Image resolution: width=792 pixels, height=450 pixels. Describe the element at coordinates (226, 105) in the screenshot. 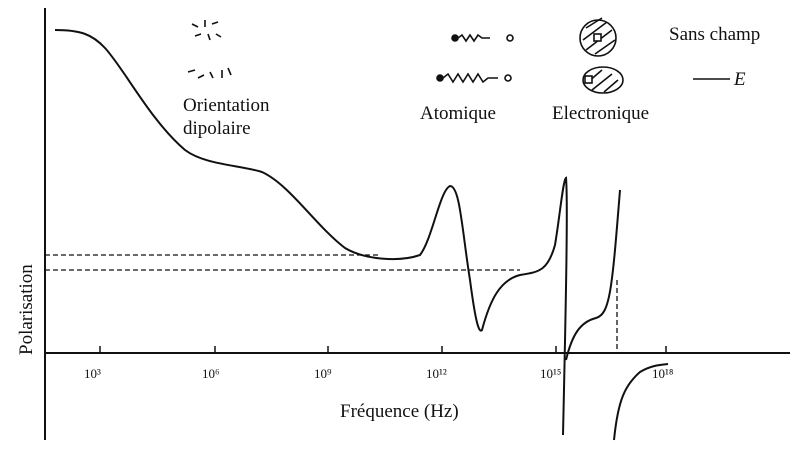

I see `label-dipolar: Orientation` at that location.